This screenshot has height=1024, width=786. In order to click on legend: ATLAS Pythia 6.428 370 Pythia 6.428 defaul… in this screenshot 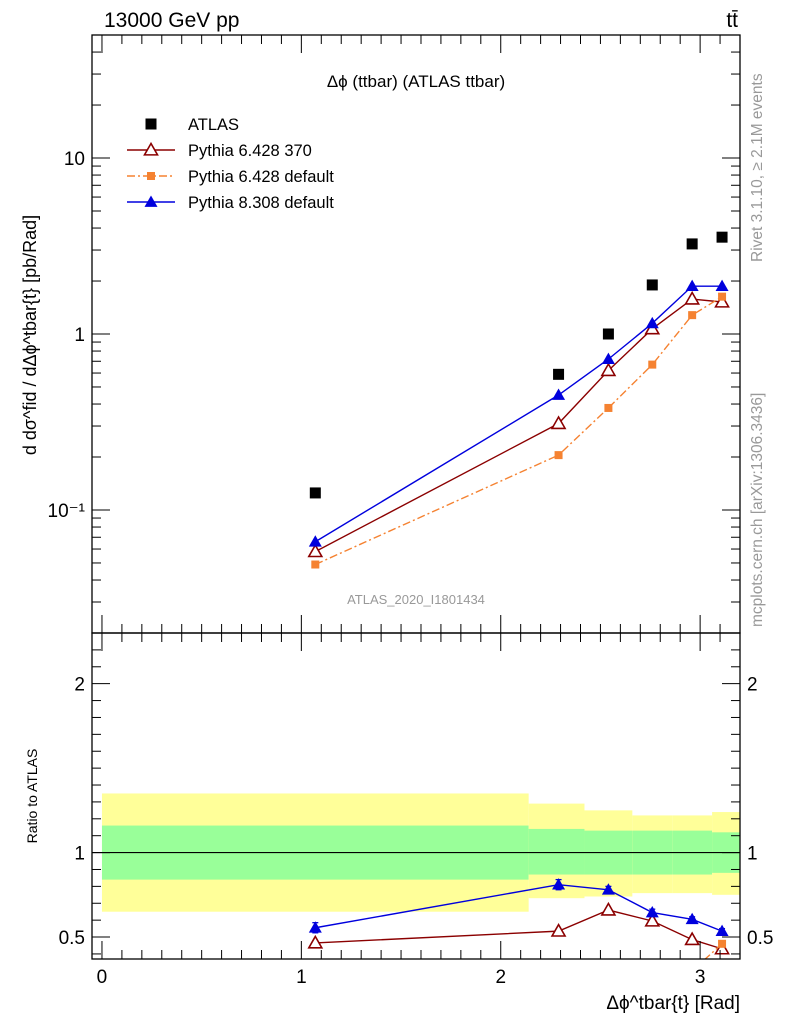, I will do `click(230, 164)`.